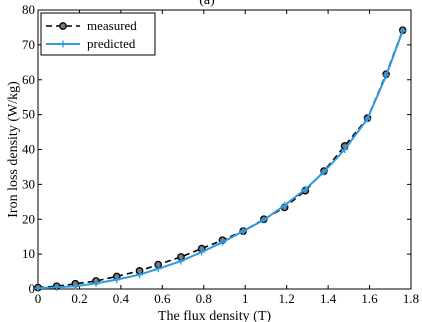 The height and width of the screenshot is (322, 422). What do you see at coordinates (411, 298) in the screenshot?
I see `x-tick-label: 1.8` at bounding box center [411, 298].